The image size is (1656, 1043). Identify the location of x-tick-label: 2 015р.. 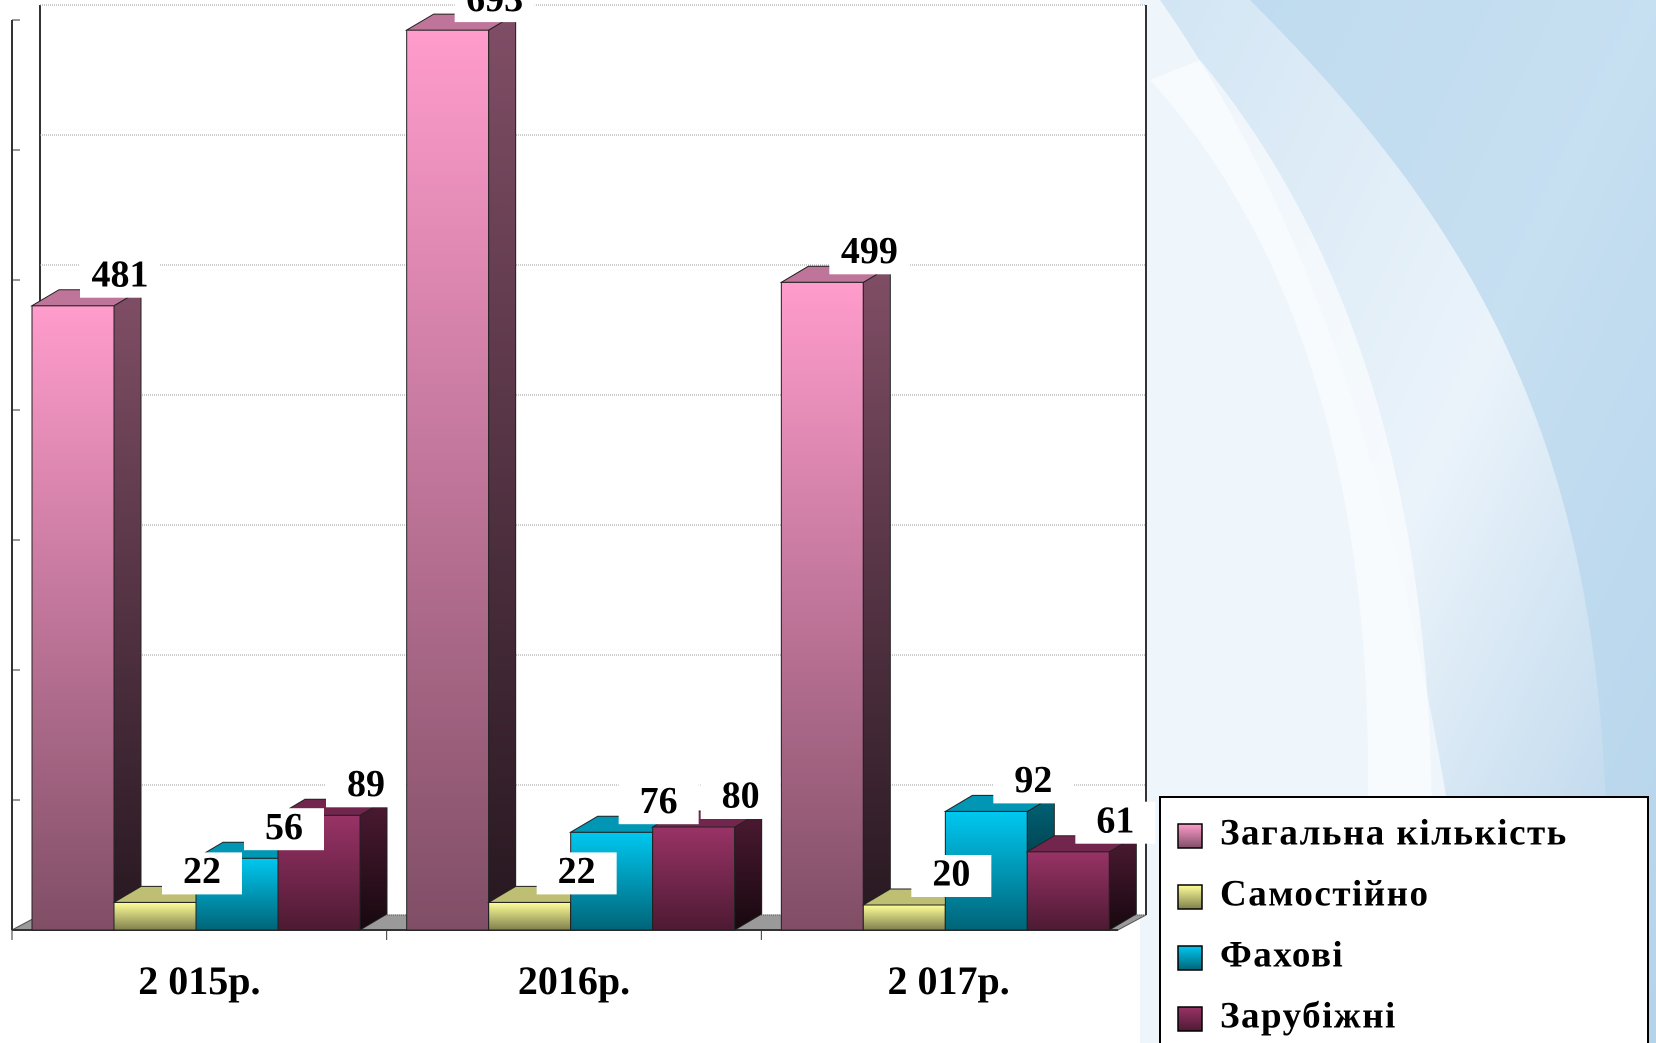
(199, 980).